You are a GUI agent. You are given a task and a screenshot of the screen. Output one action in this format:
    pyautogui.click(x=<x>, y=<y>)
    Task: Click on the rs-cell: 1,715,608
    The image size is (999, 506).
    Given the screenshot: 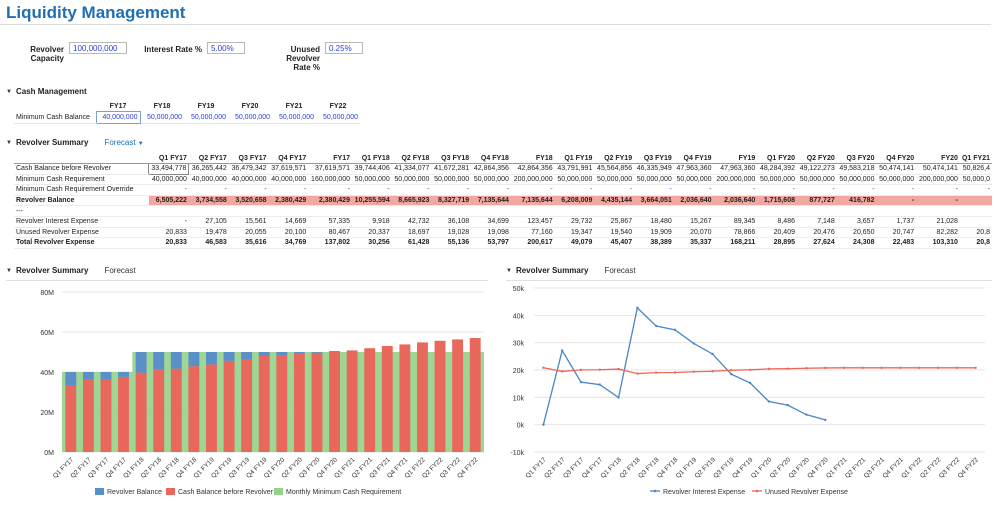 What is the action you would take?
    pyautogui.click(x=777, y=201)
    